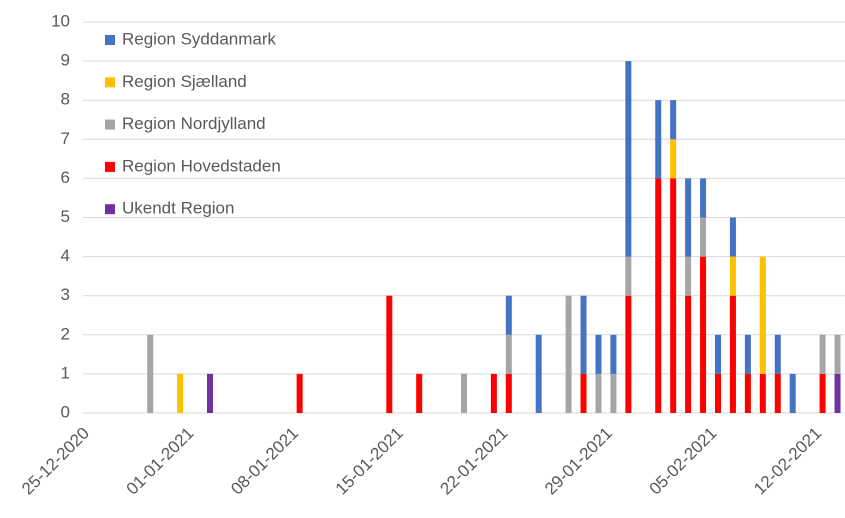  What do you see at coordinates (55, 461) in the screenshot?
I see `x-tick-label: 25-12-2020` at bounding box center [55, 461].